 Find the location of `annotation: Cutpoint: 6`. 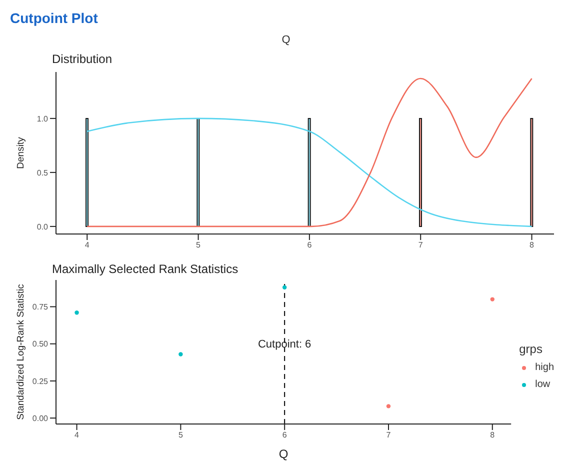

annotation: Cutpoint: 6 is located at coordinates (285, 344).